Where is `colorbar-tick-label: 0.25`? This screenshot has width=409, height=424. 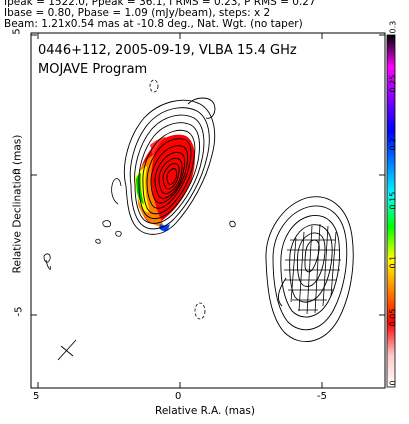
colorbar-tick-label: 0.25 is located at coordinates (393, 83).